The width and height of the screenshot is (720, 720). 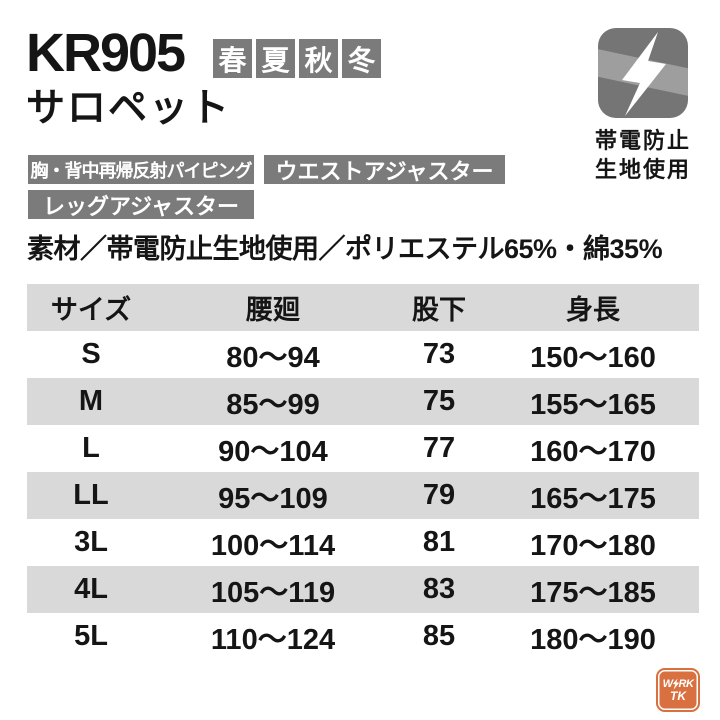 I want to click on logo-letter-w: W, so click(x=667, y=684).